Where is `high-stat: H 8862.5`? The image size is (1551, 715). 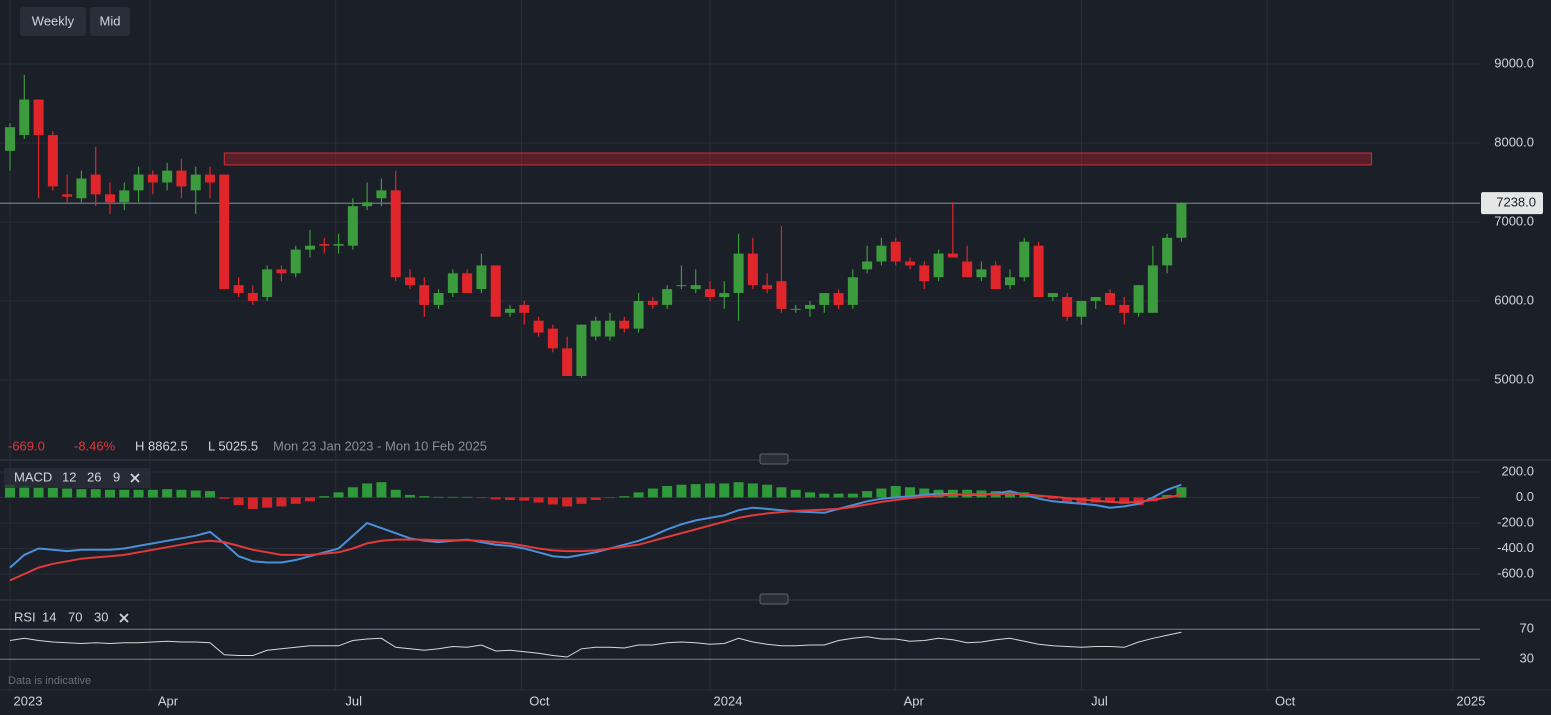 high-stat: H 8862.5 is located at coordinates (161, 445).